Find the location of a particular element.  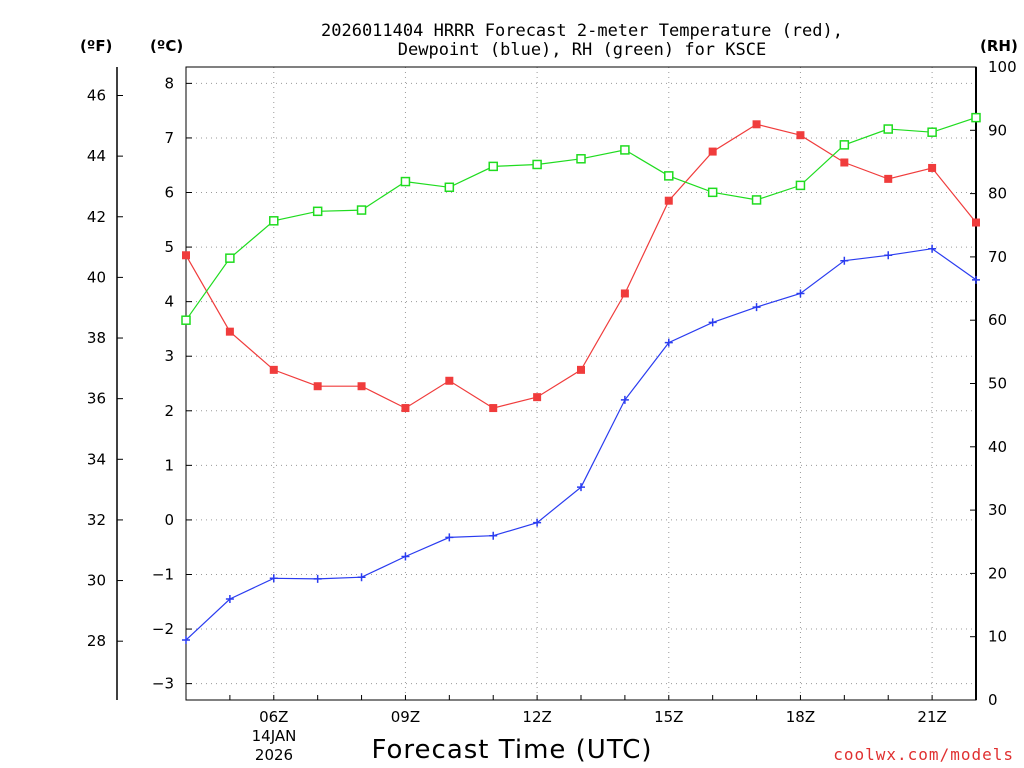

celsius-tick-label: 5 is located at coordinates (169, 247).